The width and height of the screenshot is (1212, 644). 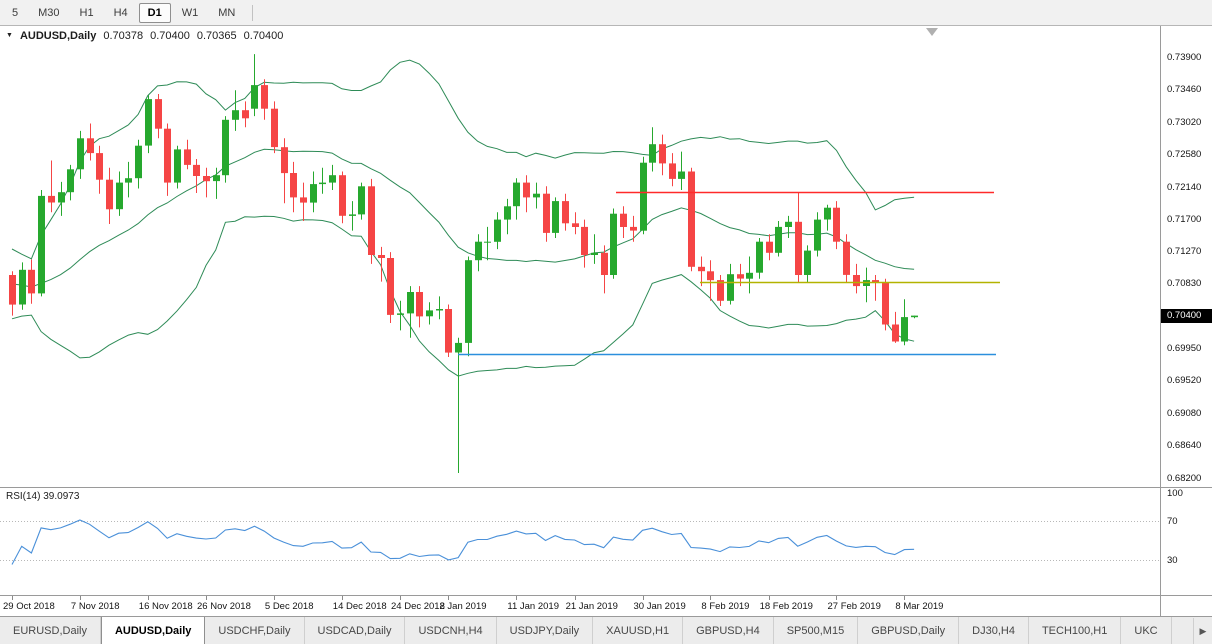 What do you see at coordinates (545, 630) in the screenshot?
I see `tab-usdjpy-daily: USDJPY,Daily` at bounding box center [545, 630].